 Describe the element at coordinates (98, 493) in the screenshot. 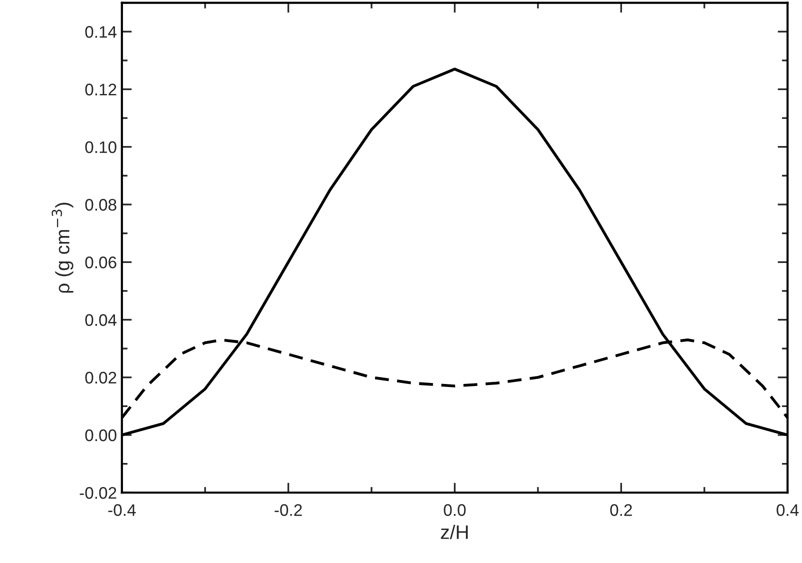

I see `y-tick-label: -0.02` at that location.